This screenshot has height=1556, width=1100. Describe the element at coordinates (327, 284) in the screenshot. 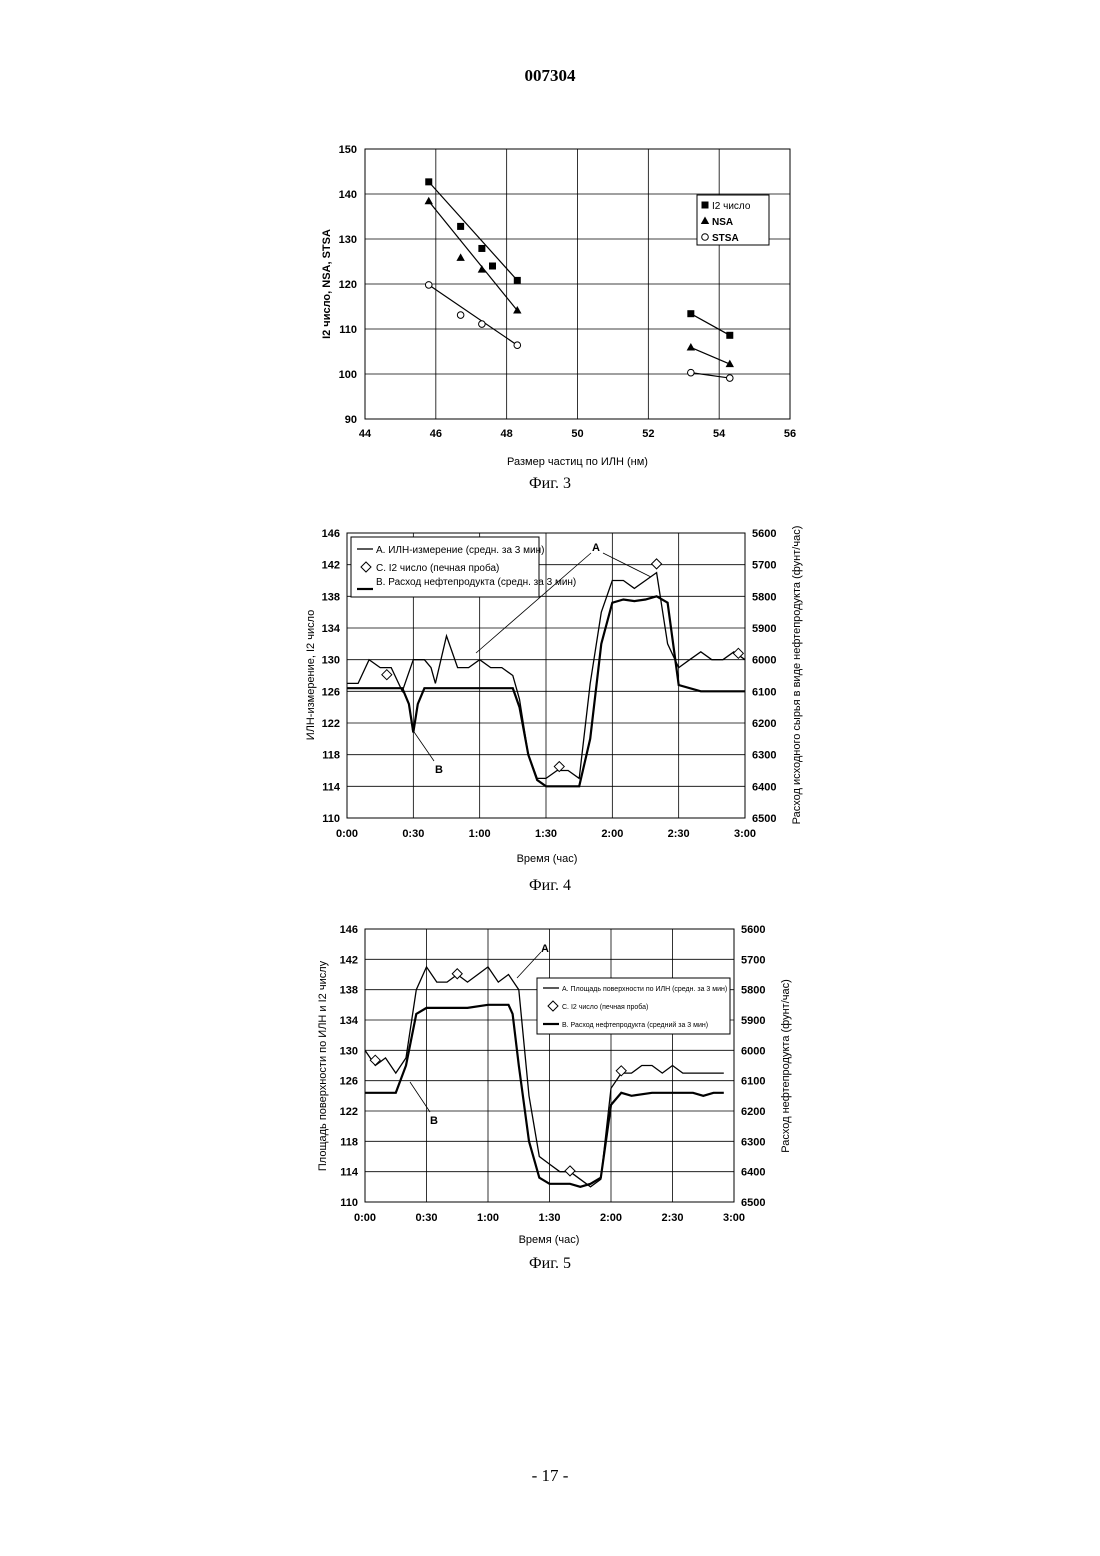

I see `y-axis-label: I2 число, NSA, STSA` at that location.